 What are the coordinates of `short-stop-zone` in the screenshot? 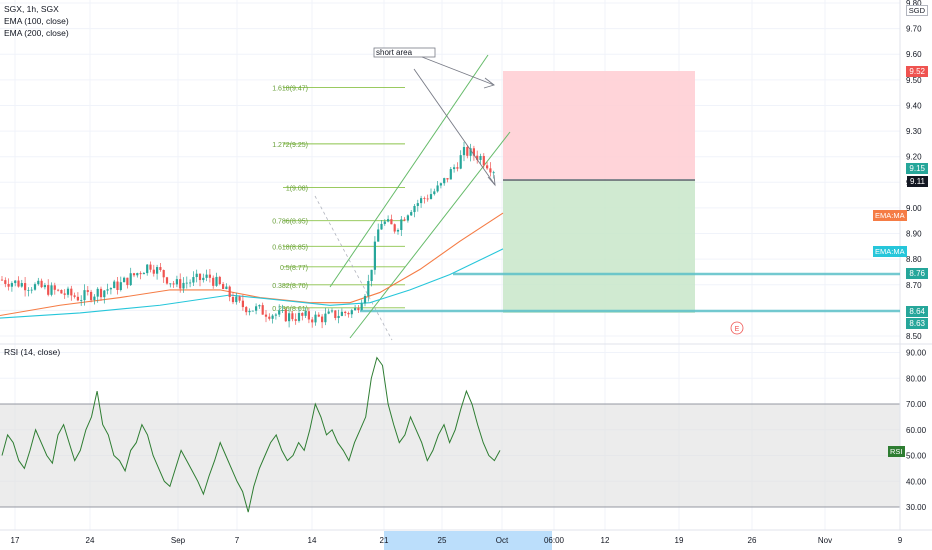 It's located at (599, 246).